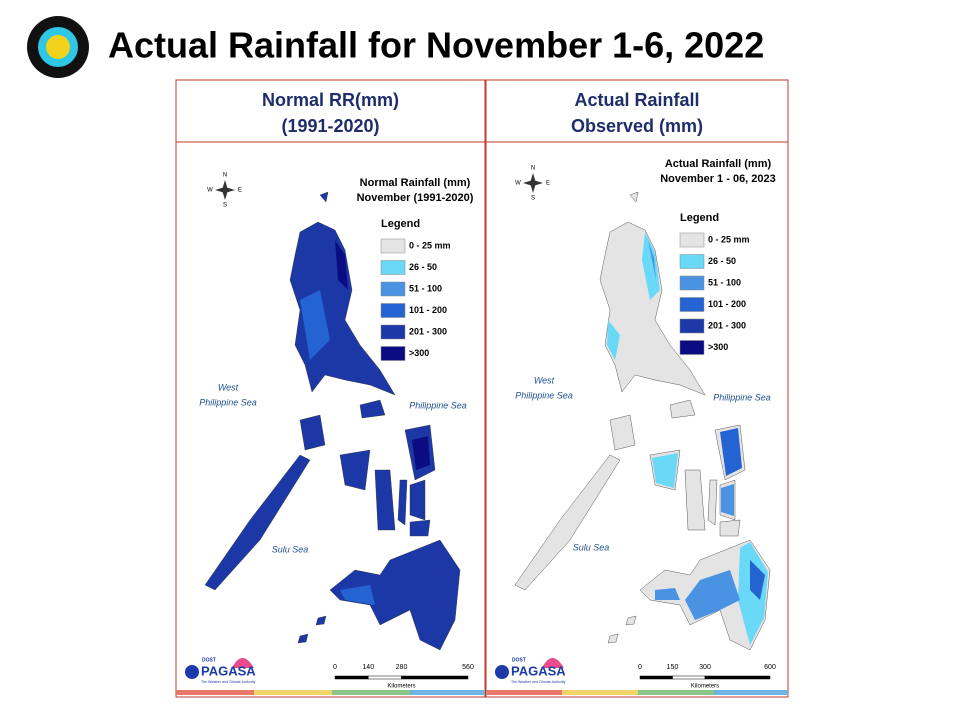  I want to click on map-normal-shading, so click(365, 422).